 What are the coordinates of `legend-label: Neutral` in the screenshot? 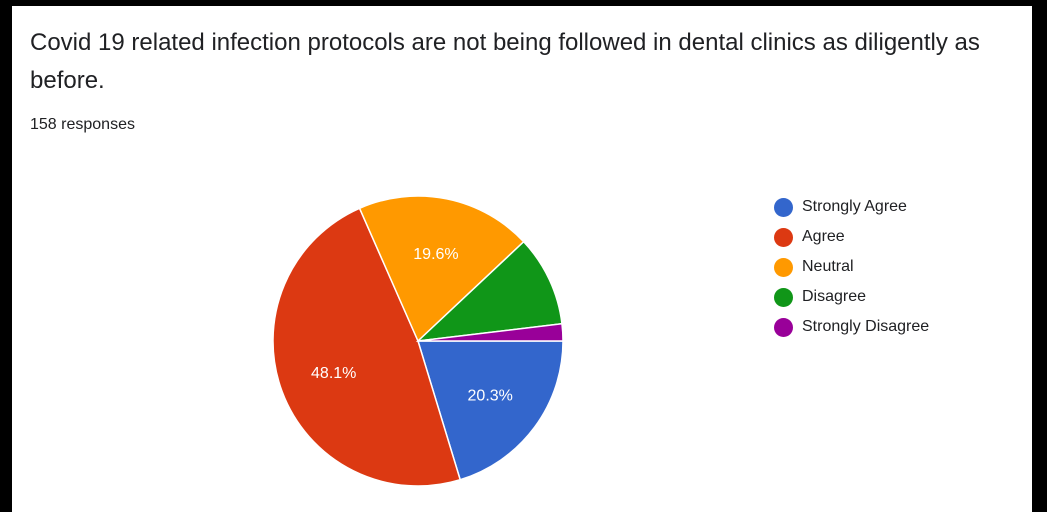 It's located at (828, 266).